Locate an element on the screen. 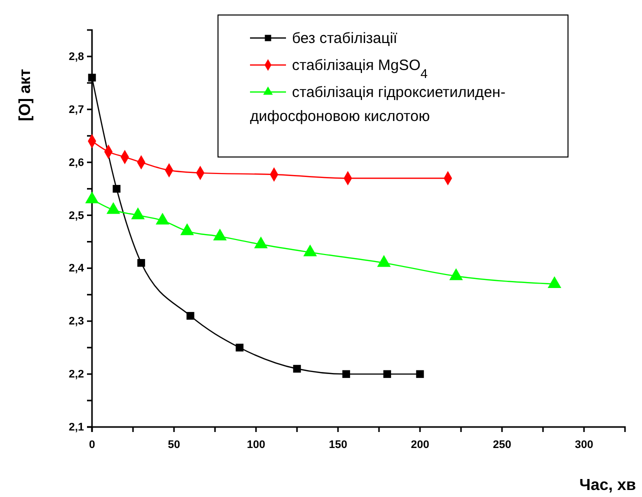 This screenshot has height=497, width=642. y-tick-label: 2,4 is located at coordinates (76, 268).